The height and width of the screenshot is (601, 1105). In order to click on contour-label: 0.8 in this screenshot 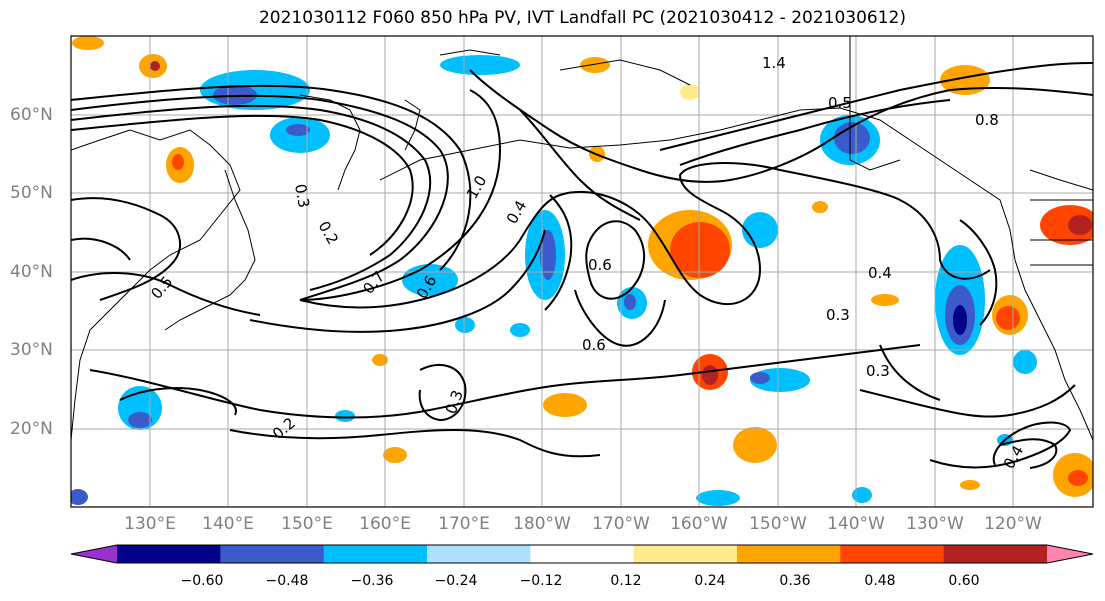, I will do `click(987, 120)`.